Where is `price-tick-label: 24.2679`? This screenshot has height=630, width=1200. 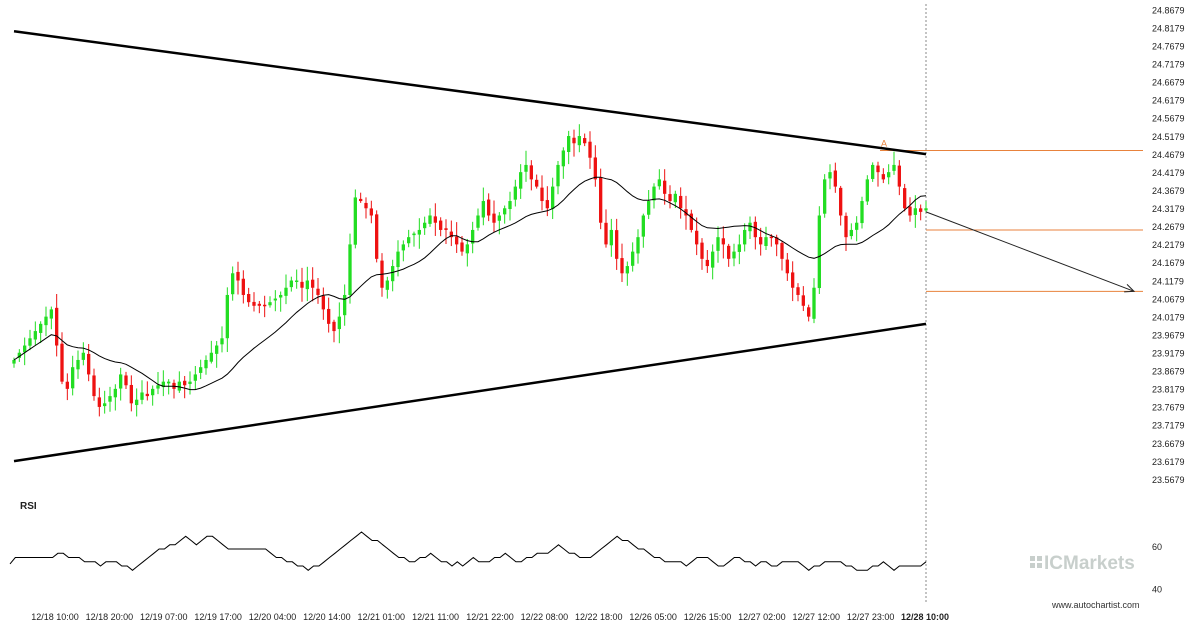
price-tick-label: 24.2679 is located at coordinates (1168, 227).